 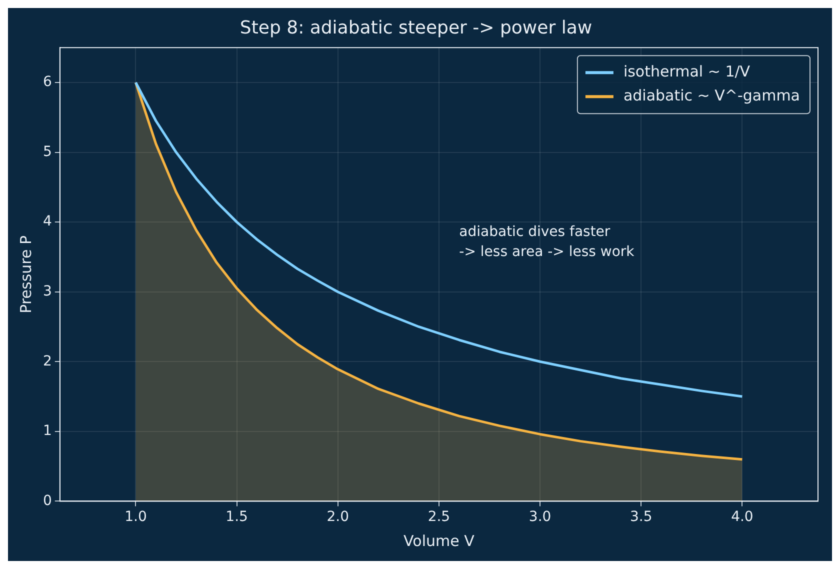 I want to click on y-axis-title: Pressure P, so click(x=25, y=274).